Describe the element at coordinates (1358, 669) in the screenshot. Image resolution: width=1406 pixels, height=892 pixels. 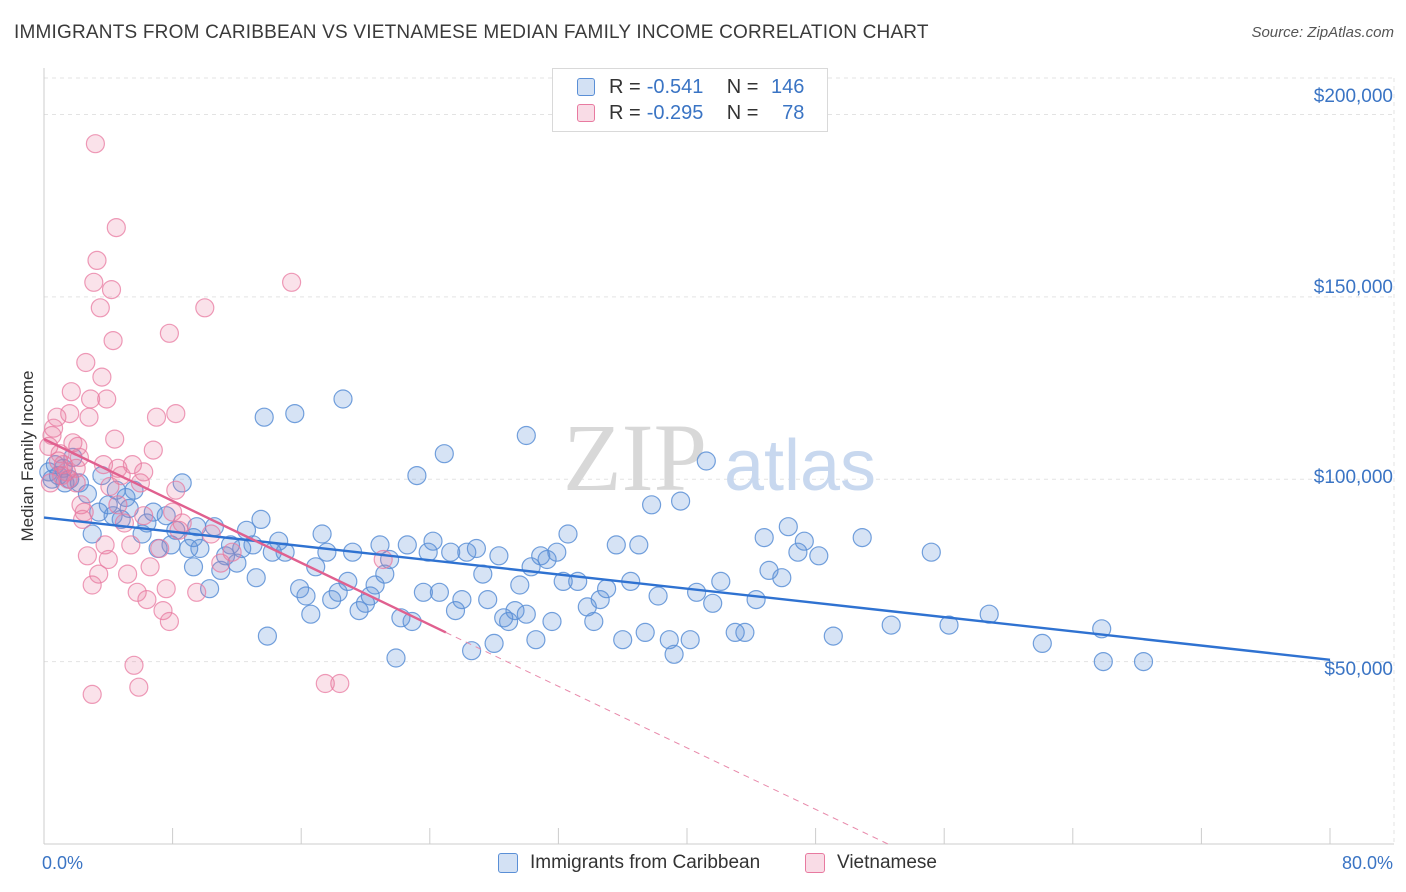
I see `y-tick-label: $50,000` at that location.